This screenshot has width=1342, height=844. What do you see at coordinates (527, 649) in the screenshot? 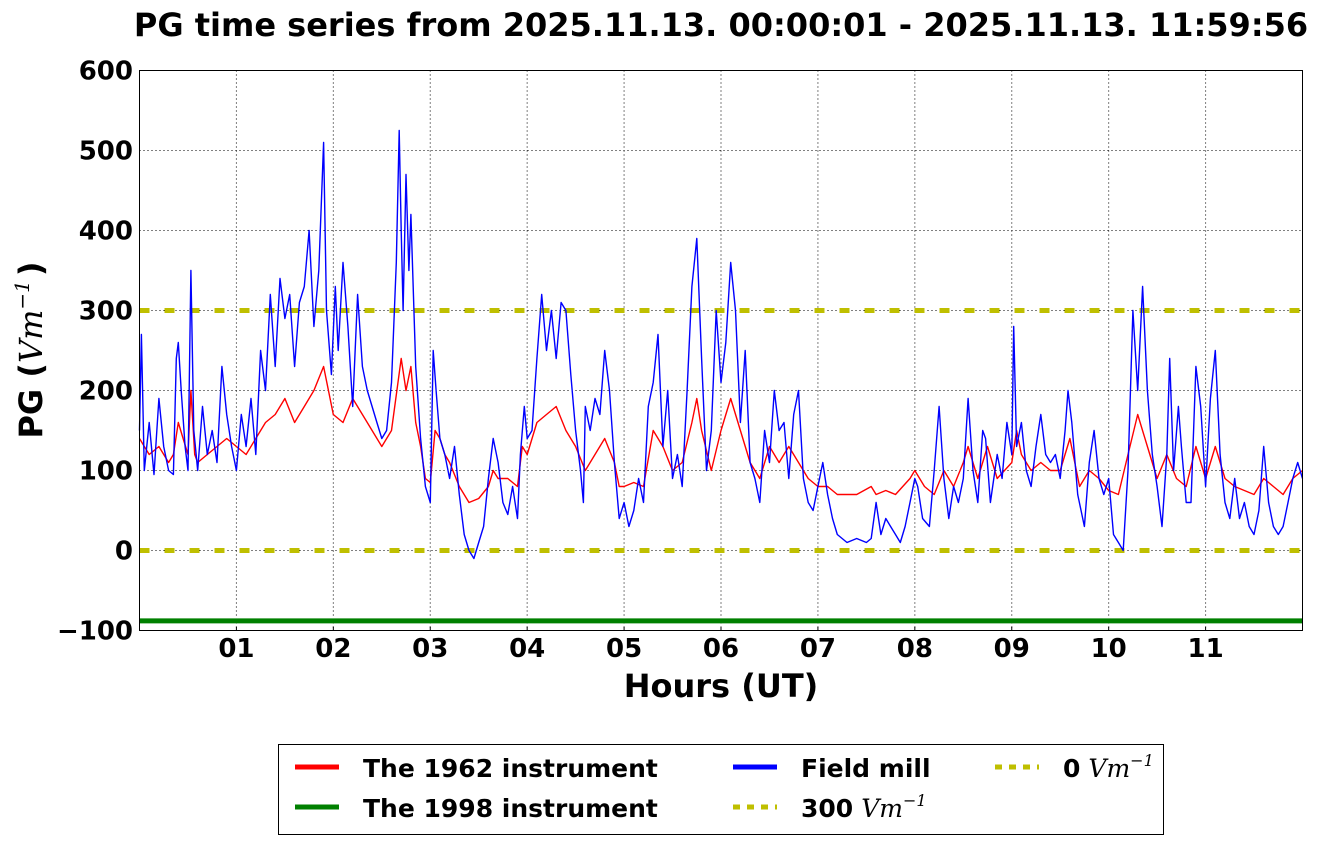
I see `x-tick-label: 04` at bounding box center [527, 649].